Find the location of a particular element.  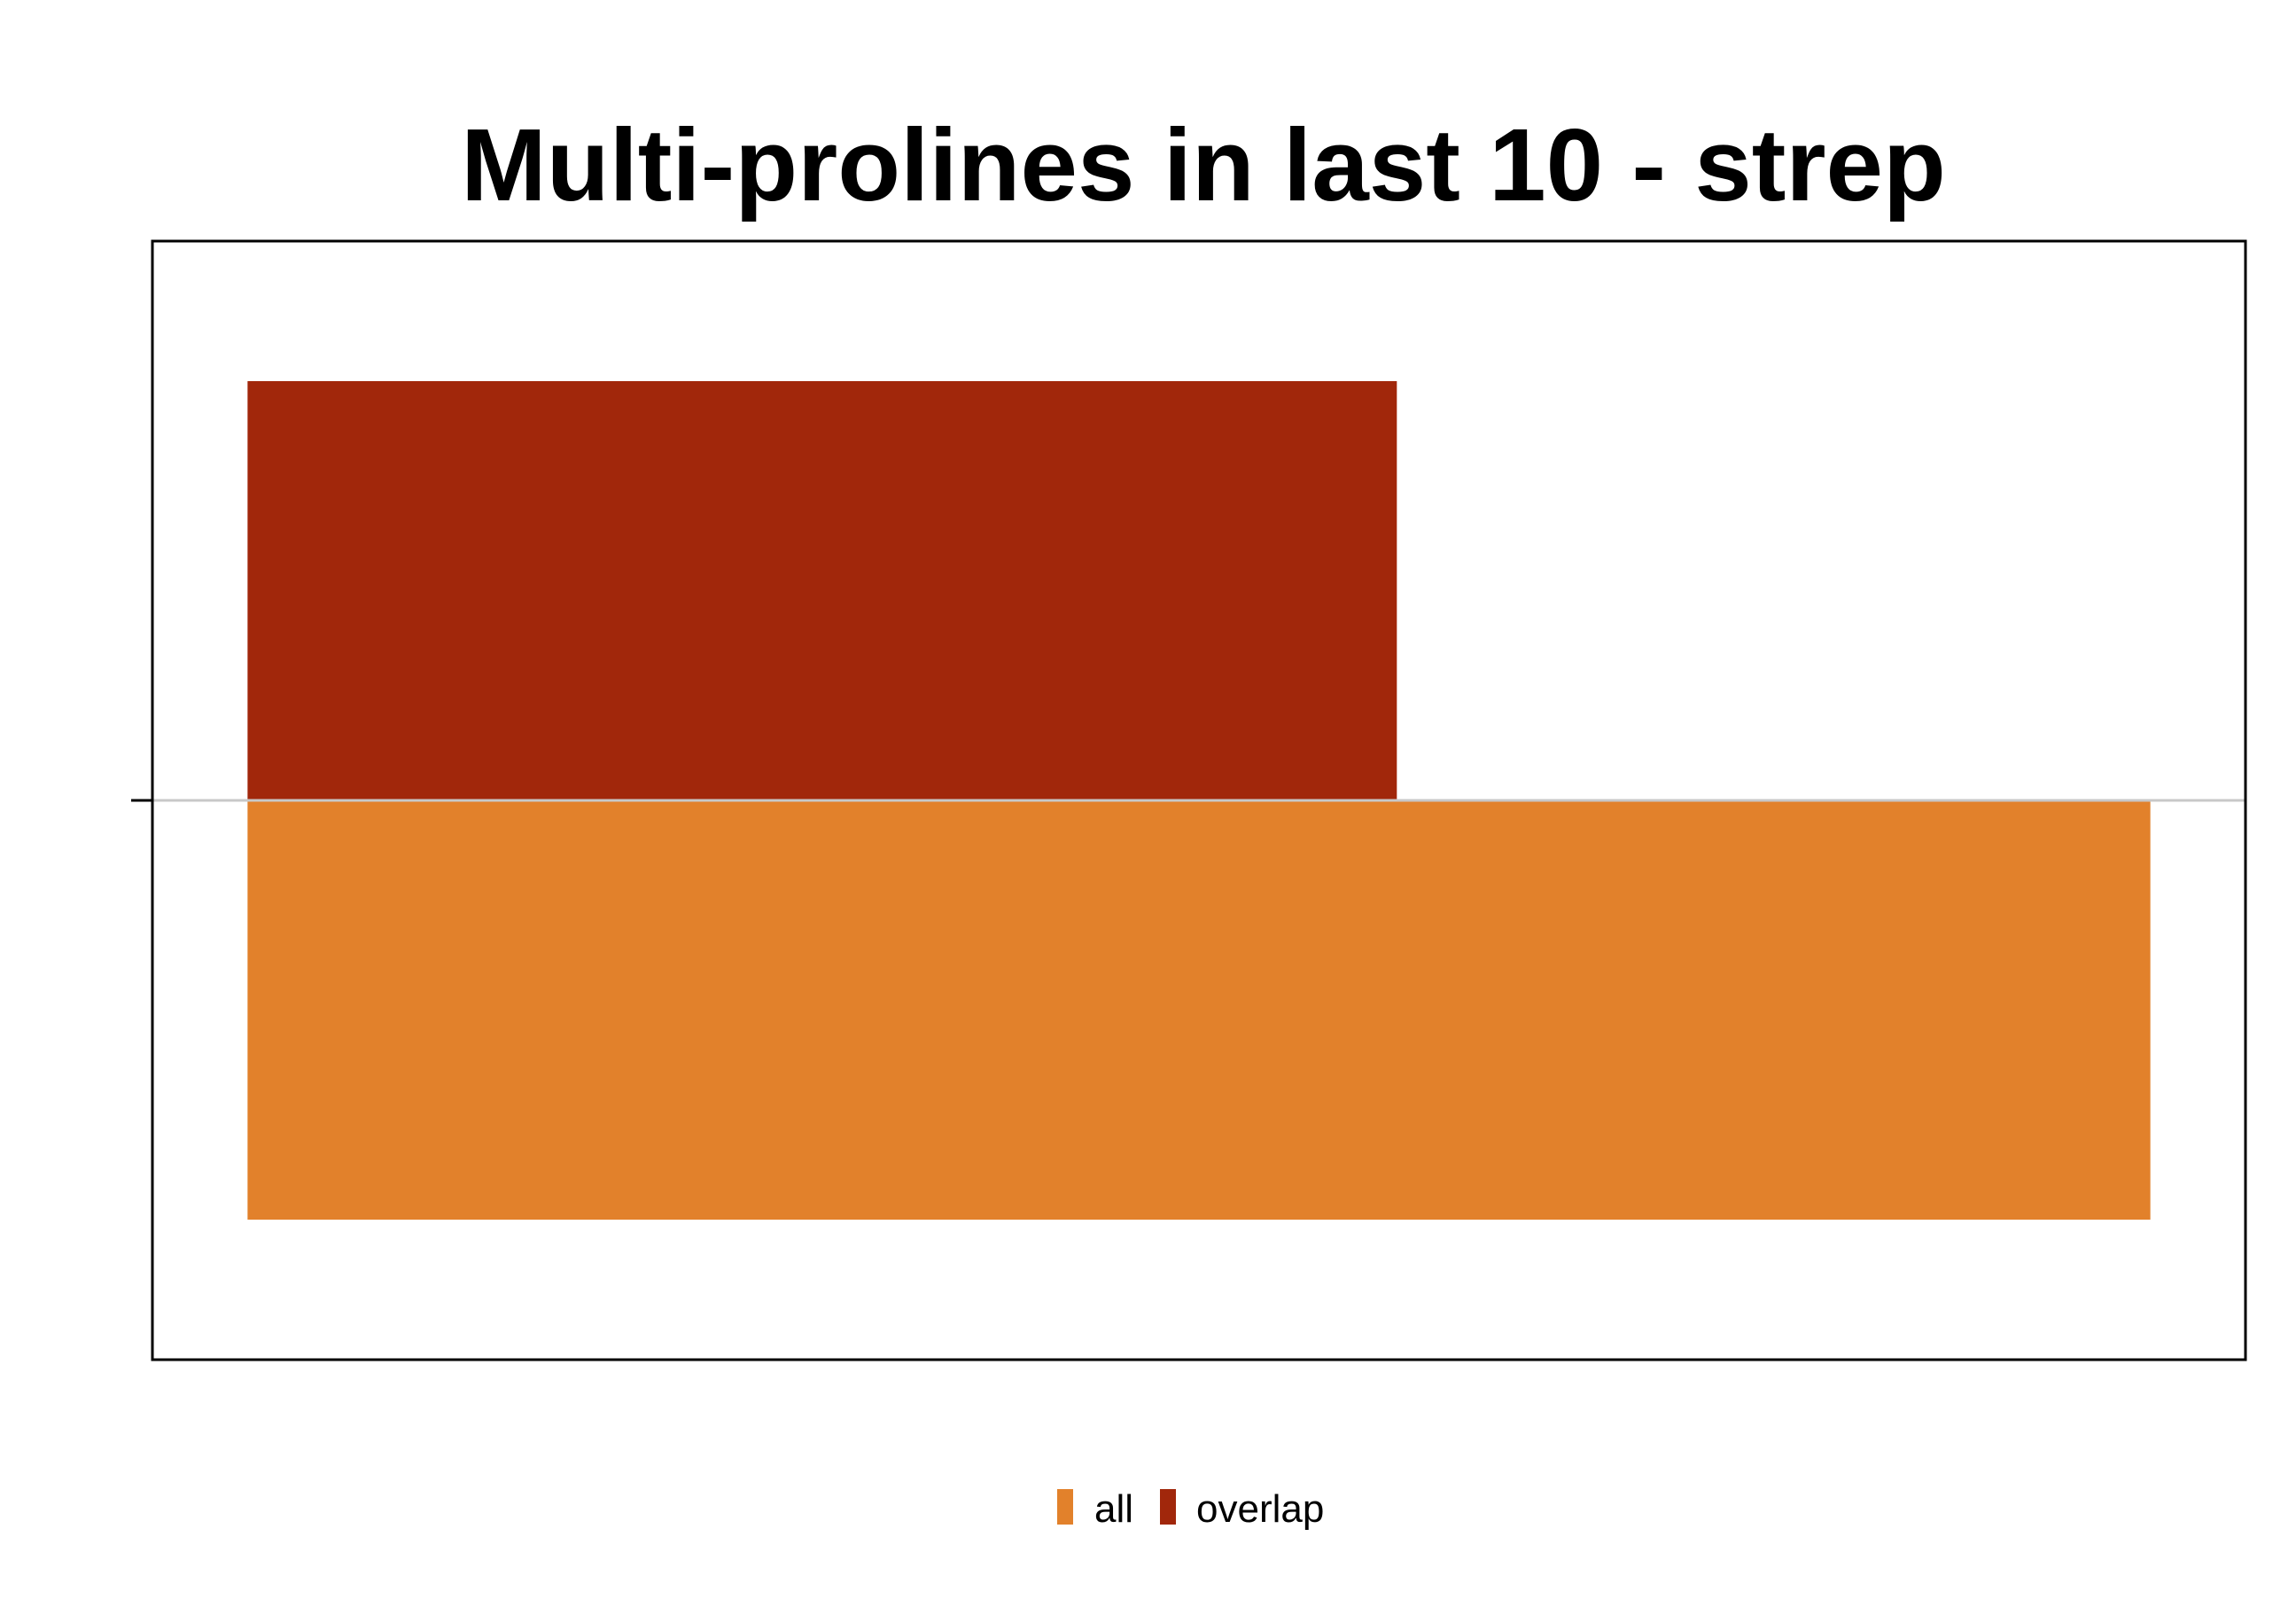

legend-swatch-all is located at coordinates (1065, 1507).